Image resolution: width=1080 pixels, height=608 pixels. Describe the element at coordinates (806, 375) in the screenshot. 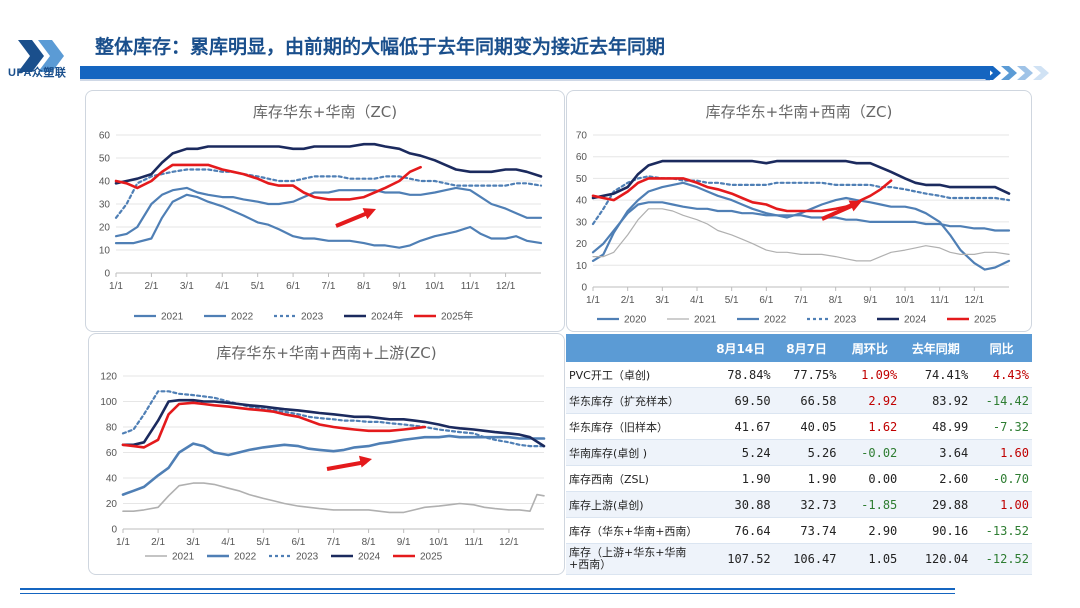

I see `table-cell: 77.75%` at that location.